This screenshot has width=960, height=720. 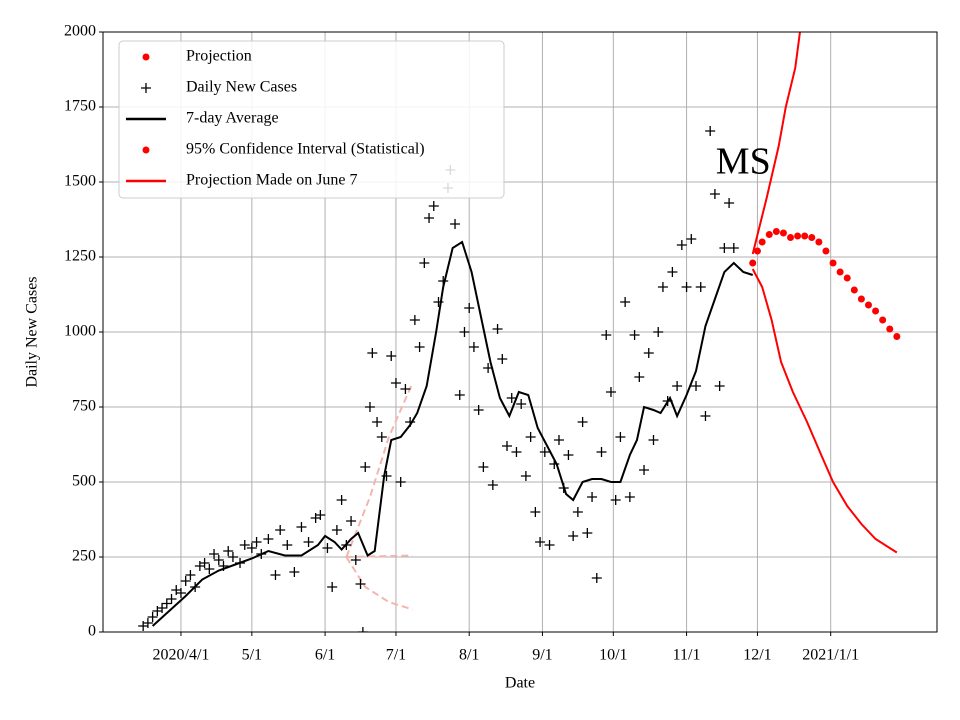 I want to click on legend-label: Projection Made on June 7, so click(x=272, y=180).